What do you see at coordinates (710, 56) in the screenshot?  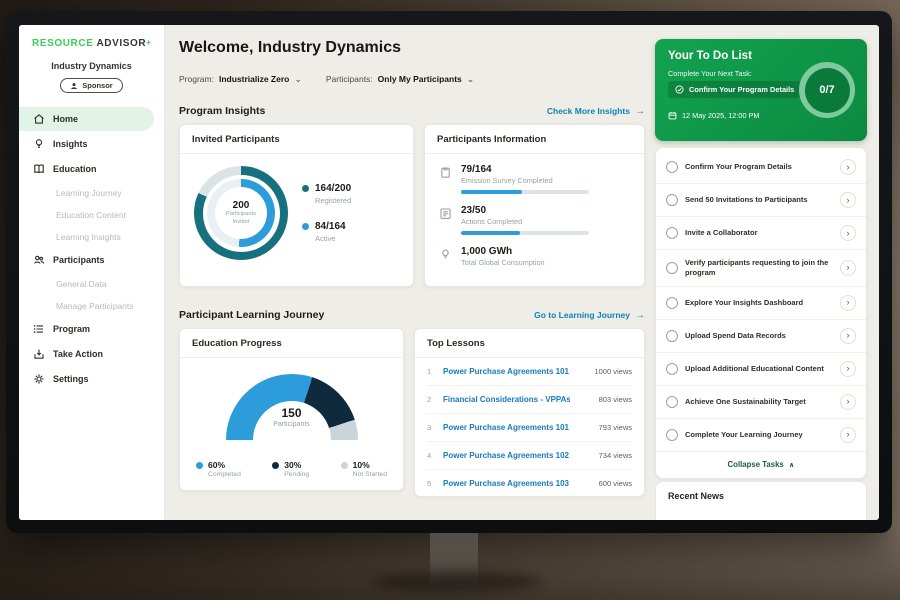 I see `todo-title: Your To Do List` at bounding box center [710, 56].